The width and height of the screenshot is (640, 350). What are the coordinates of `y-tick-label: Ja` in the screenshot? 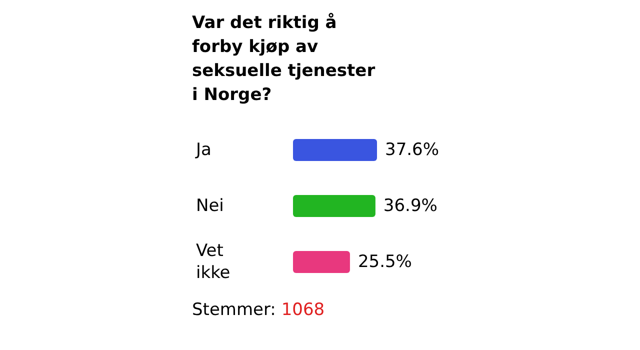 It's located at (203, 150).